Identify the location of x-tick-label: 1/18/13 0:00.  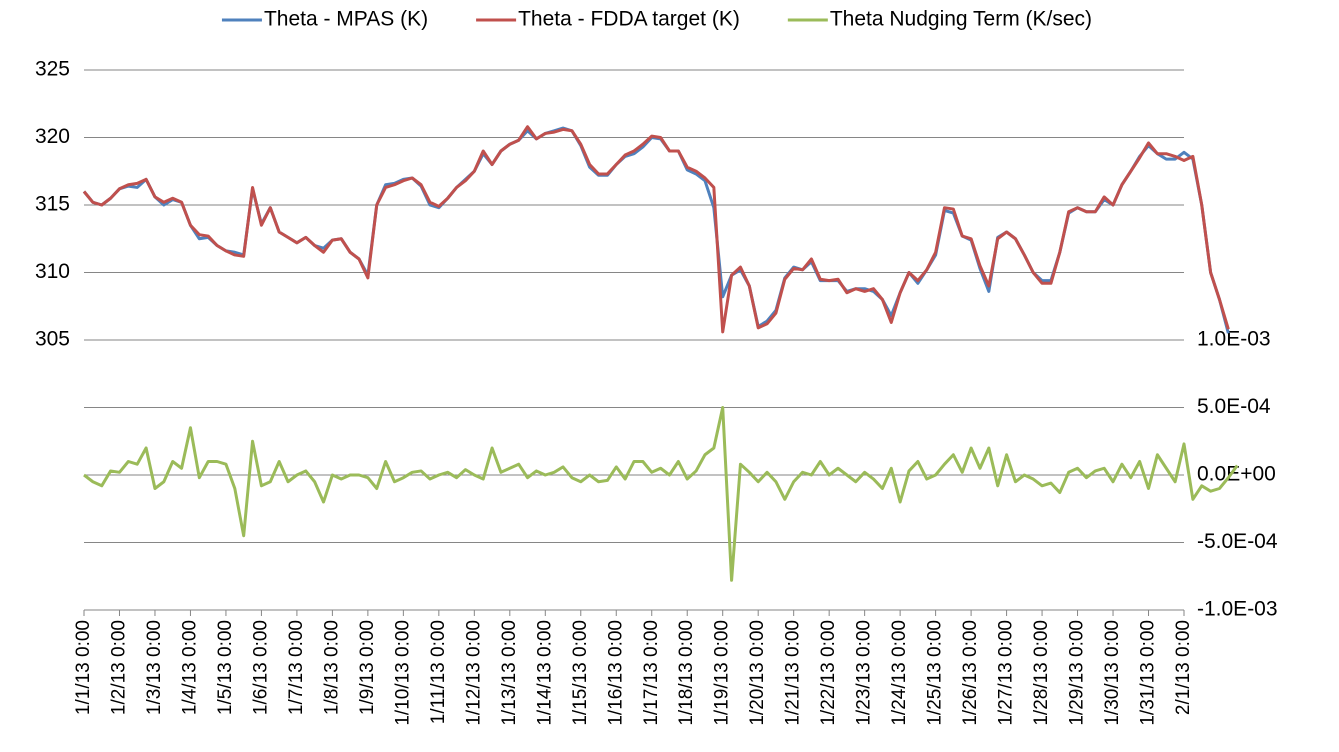
(686, 673).